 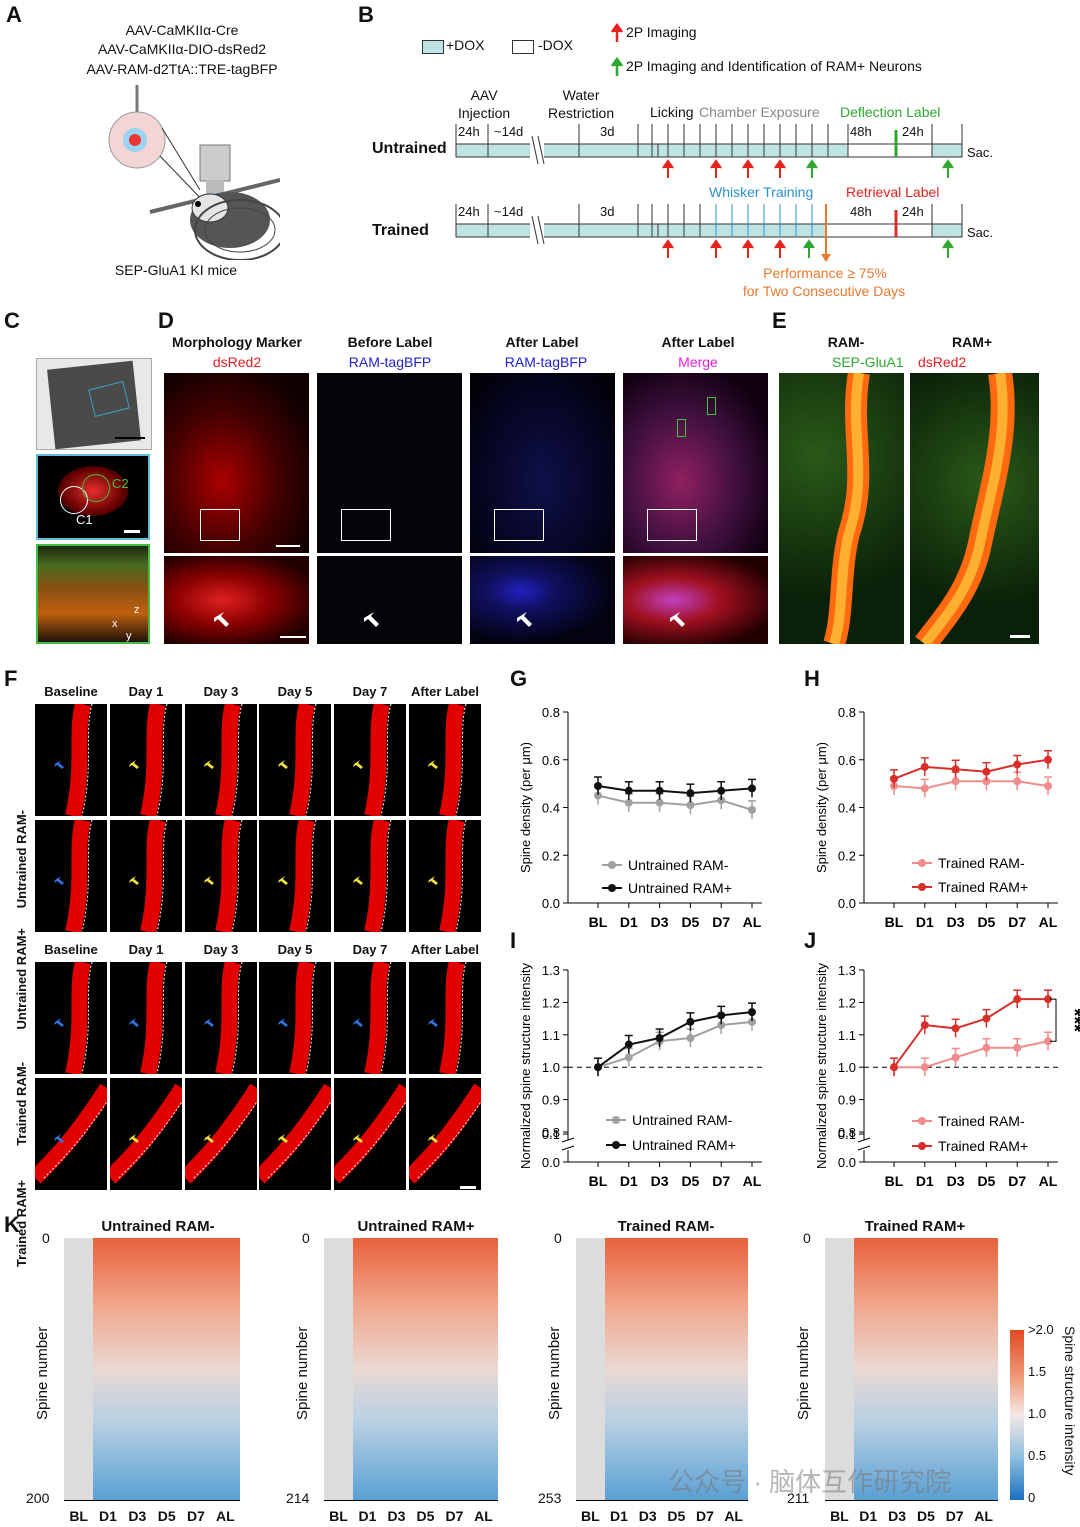 I want to click on x-tick-label: BL, so click(x=598, y=1181).